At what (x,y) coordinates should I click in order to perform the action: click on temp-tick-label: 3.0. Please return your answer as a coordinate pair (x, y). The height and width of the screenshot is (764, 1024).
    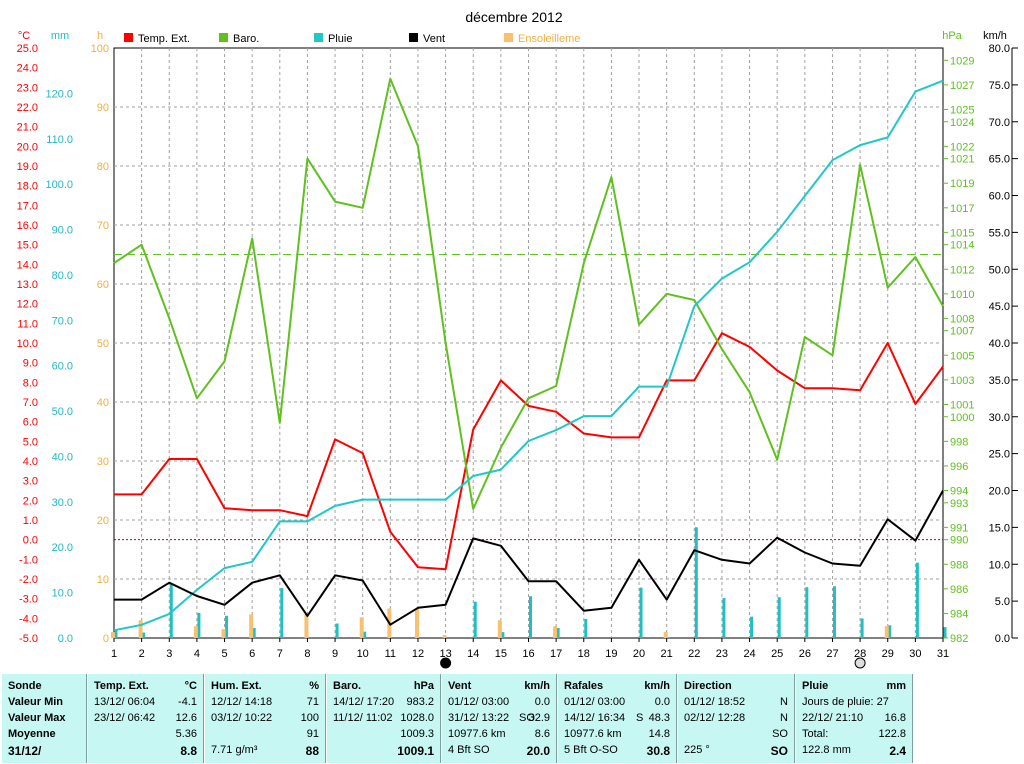
    Looking at the image, I should click on (30, 482).